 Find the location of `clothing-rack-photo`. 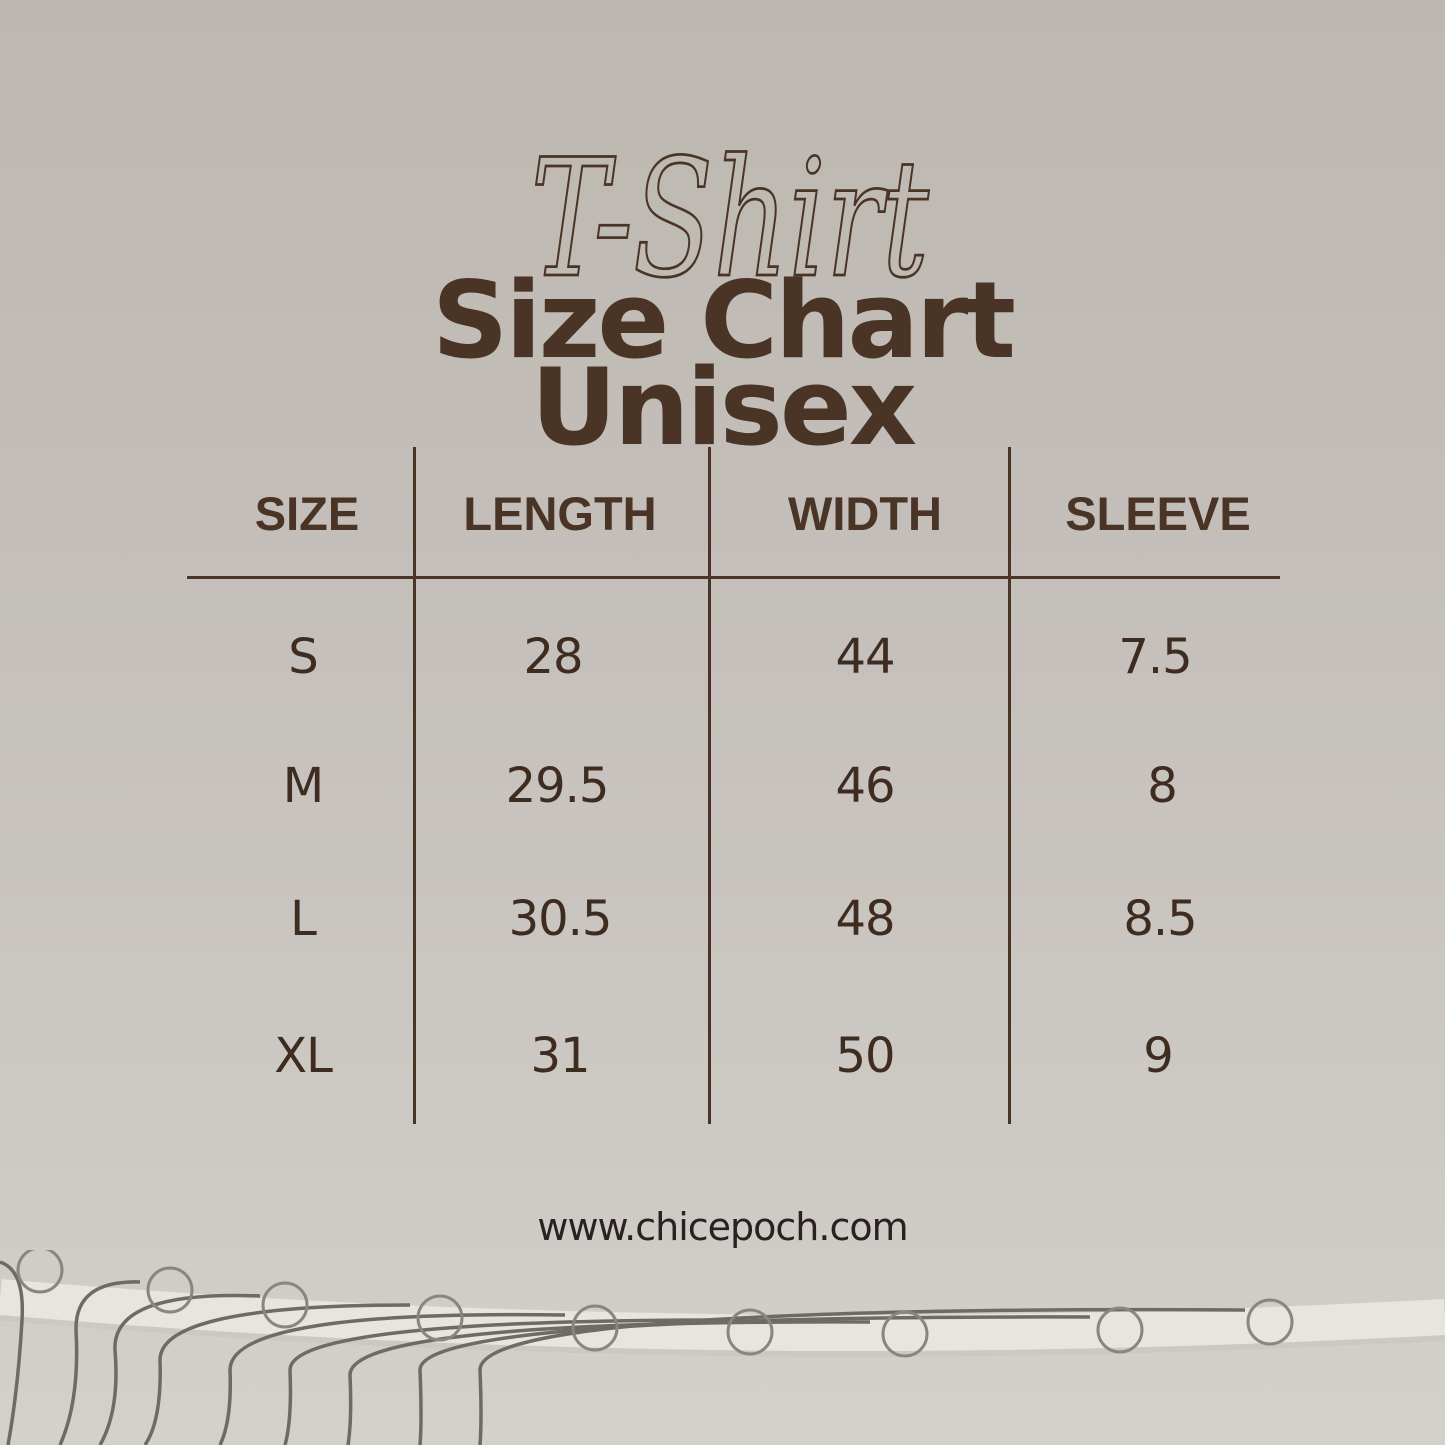

clothing-rack-photo is located at coordinates (722, 1347).